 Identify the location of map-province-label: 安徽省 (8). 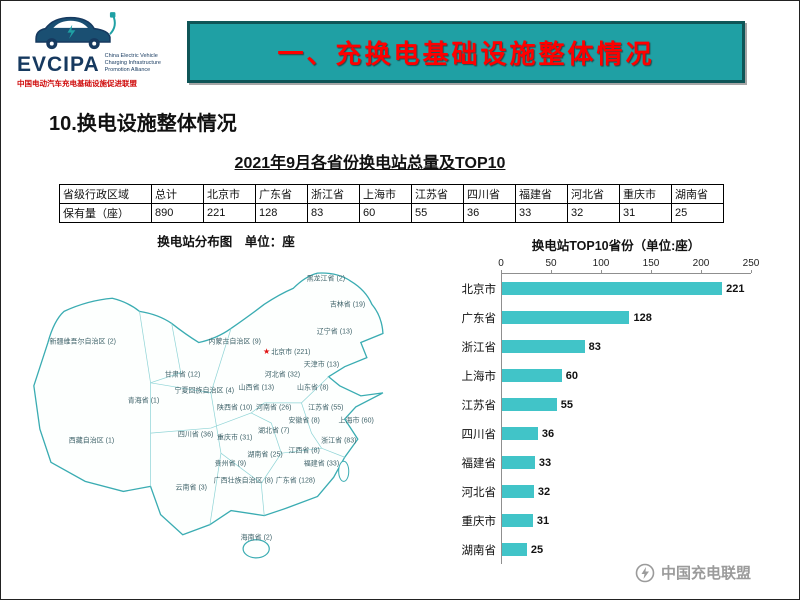
(304, 421).